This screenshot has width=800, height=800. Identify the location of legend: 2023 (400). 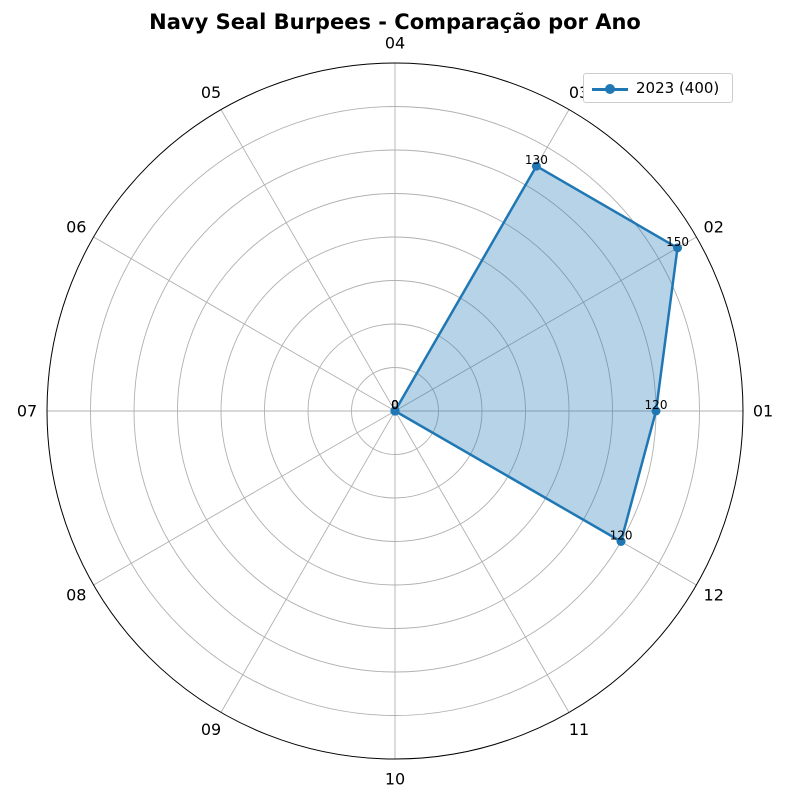
(658, 88).